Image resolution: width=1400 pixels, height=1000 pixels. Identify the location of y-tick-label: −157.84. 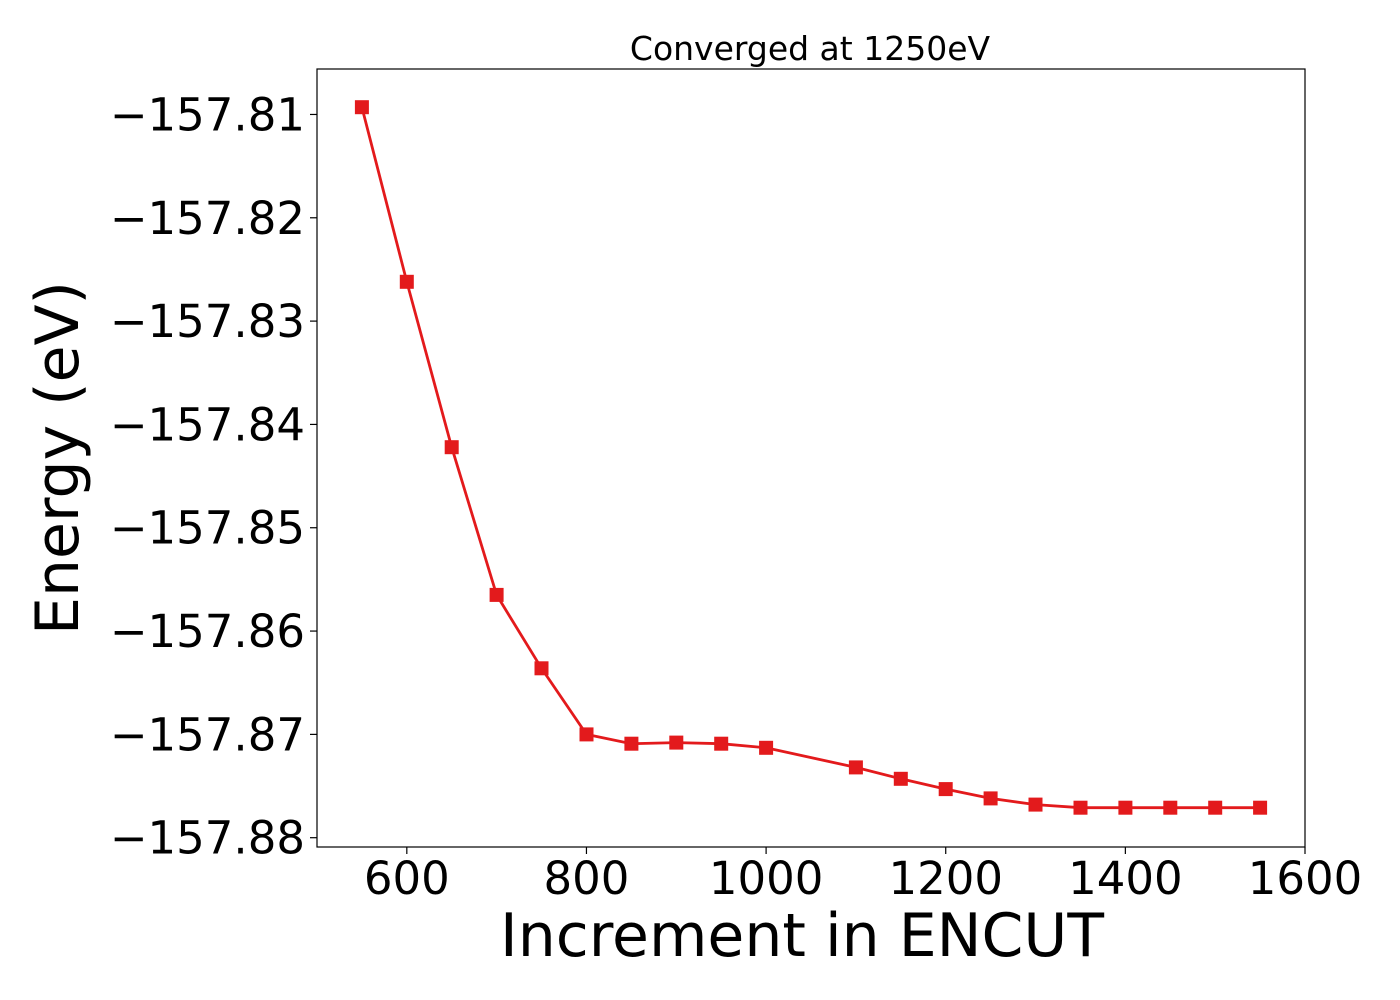
(207, 424).